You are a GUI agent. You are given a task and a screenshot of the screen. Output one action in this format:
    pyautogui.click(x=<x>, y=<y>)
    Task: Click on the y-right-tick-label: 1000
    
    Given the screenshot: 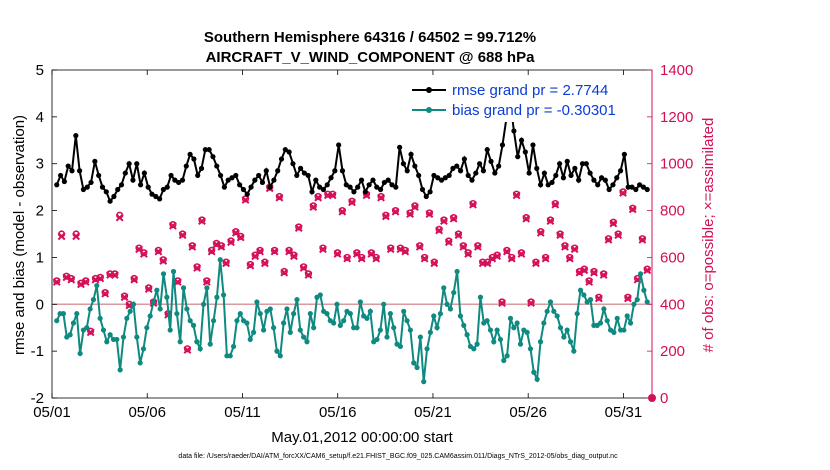 What is the action you would take?
    pyautogui.click(x=676, y=164)
    